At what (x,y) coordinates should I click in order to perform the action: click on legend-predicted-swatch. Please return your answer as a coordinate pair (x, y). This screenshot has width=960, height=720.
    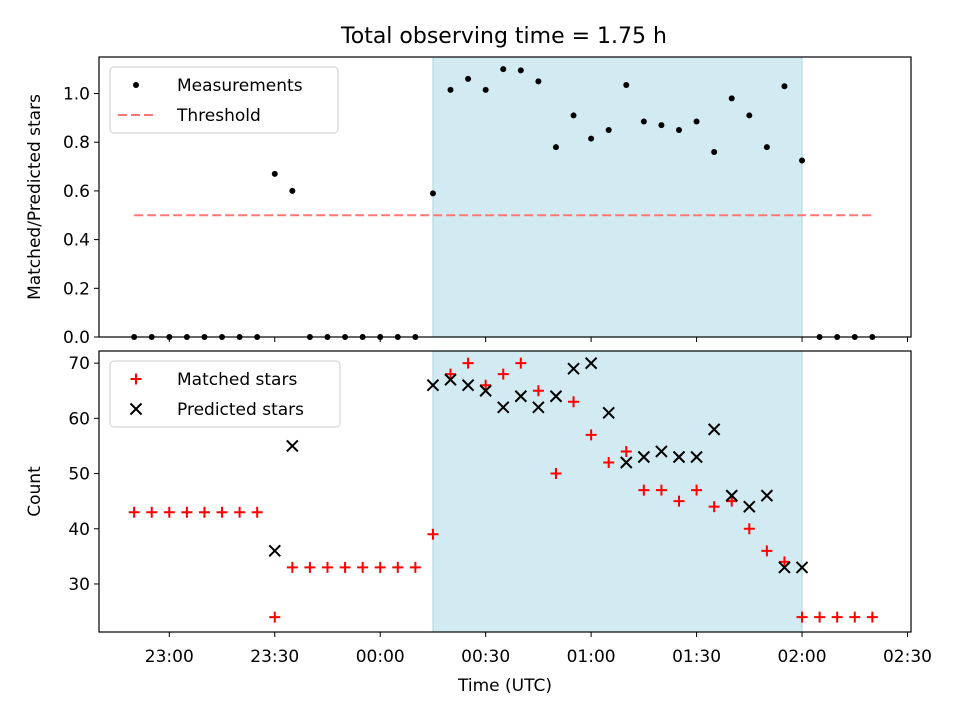
    Looking at the image, I should click on (136, 409).